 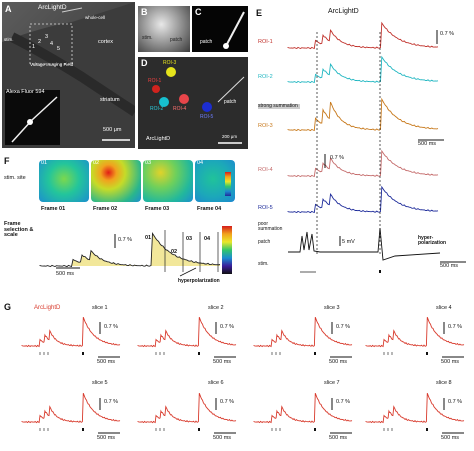 I want to click on panel-a-label-striatum: striatum, so click(x=110, y=100).